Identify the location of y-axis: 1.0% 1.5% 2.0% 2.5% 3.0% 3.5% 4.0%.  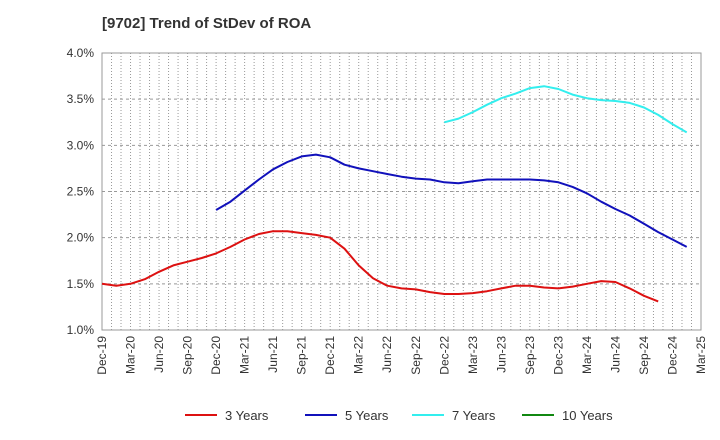
(81, 191).